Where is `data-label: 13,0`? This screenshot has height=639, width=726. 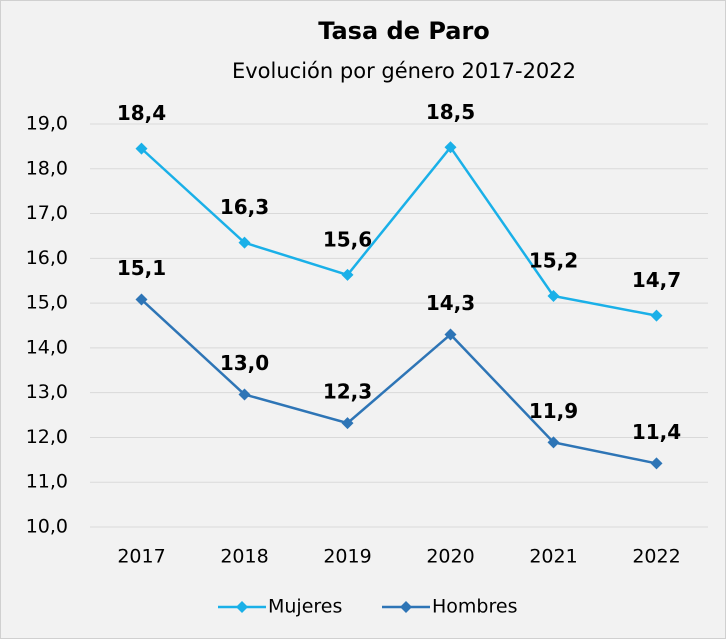 data-label: 13,0 is located at coordinates (244, 363).